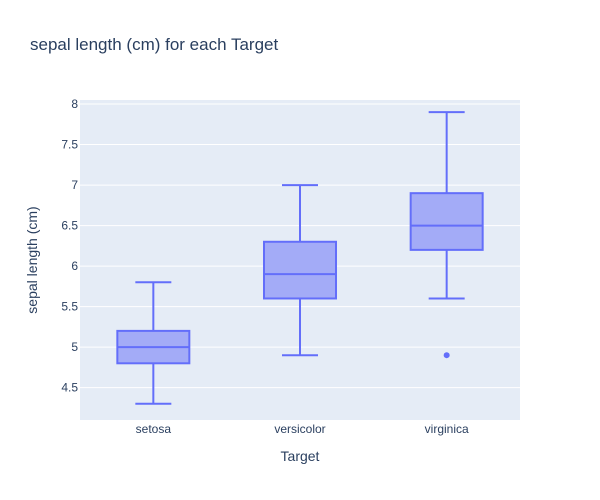  Describe the element at coordinates (300, 456) in the screenshot. I see `x-axis-title: Target` at that location.